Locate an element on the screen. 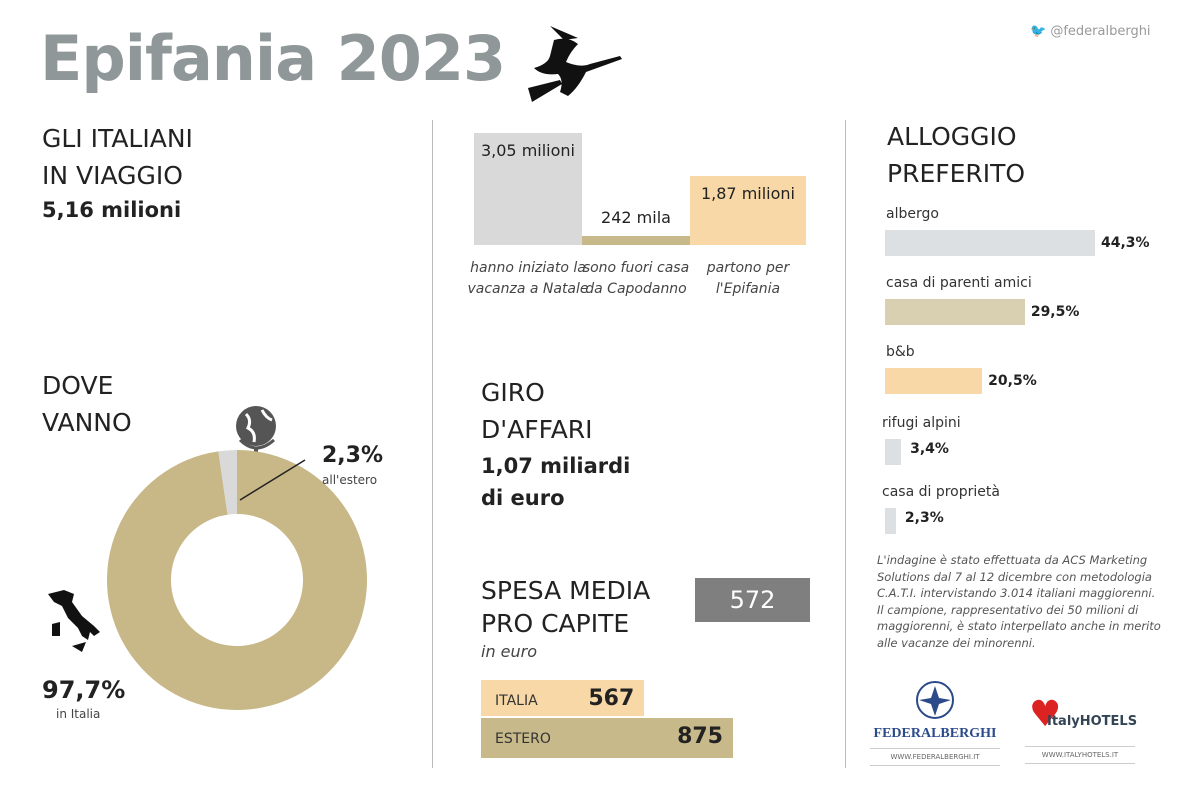 The width and height of the screenshot is (1200, 800). spend-bar-label: ITALIA is located at coordinates (516, 701).